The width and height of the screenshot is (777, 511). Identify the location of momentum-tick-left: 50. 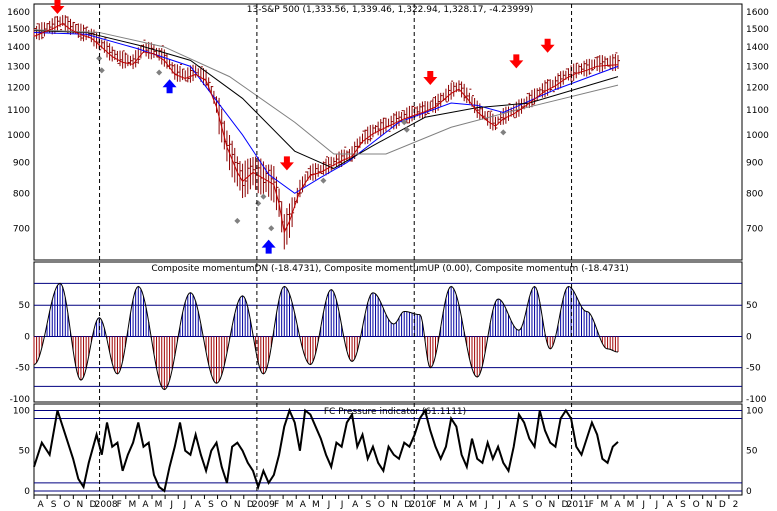
(25, 306).